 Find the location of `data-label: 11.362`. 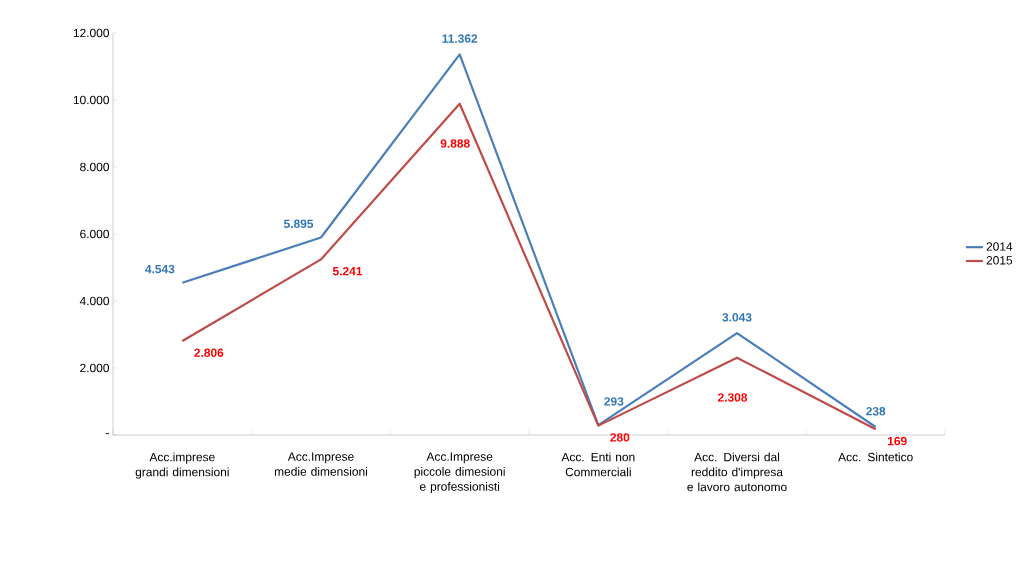

data-label: 11.362 is located at coordinates (460, 38).